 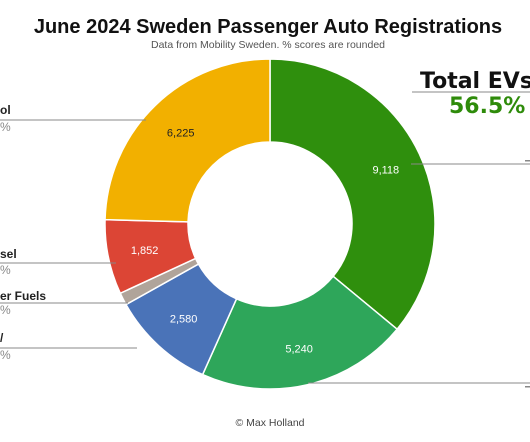 I want to click on side-label-diesel: sel, so click(x=8, y=254).